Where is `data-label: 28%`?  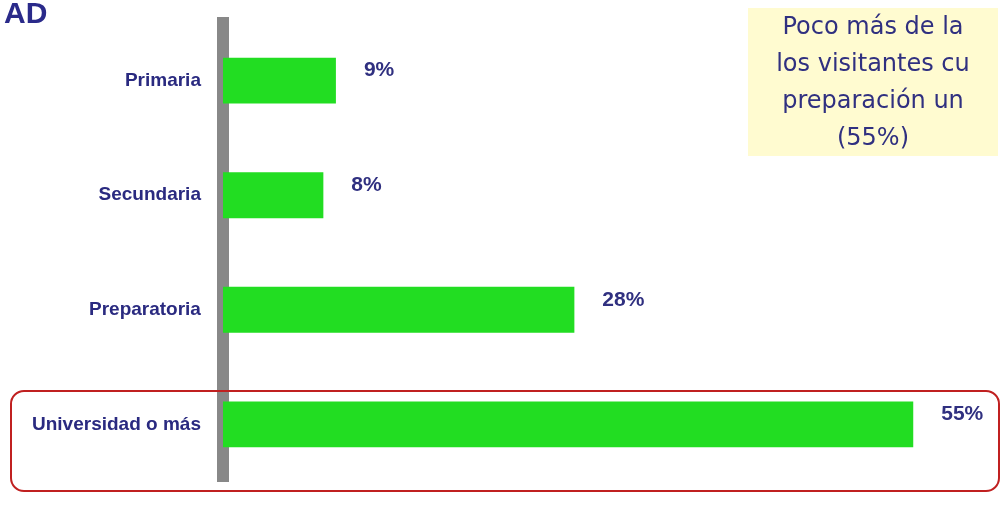
data-label: 28% is located at coordinates (623, 298).